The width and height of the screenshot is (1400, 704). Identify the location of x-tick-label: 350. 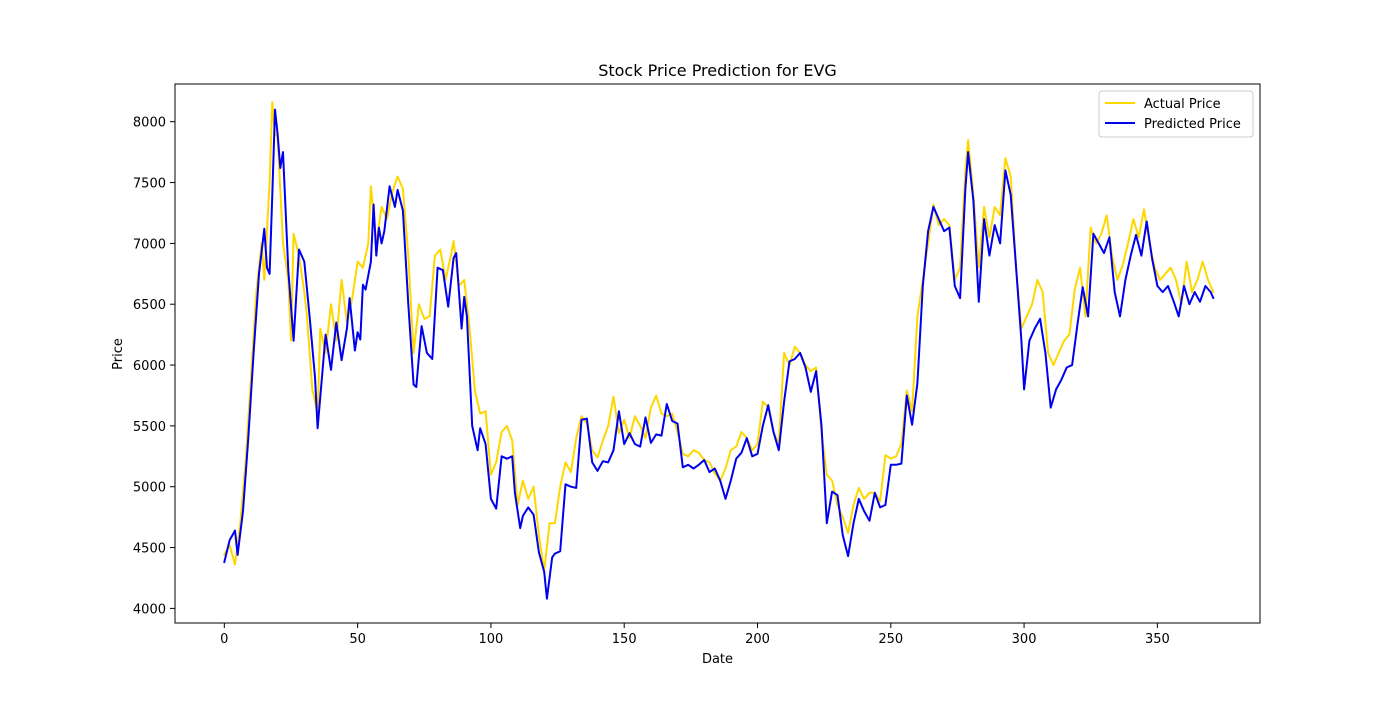
(1157, 639).